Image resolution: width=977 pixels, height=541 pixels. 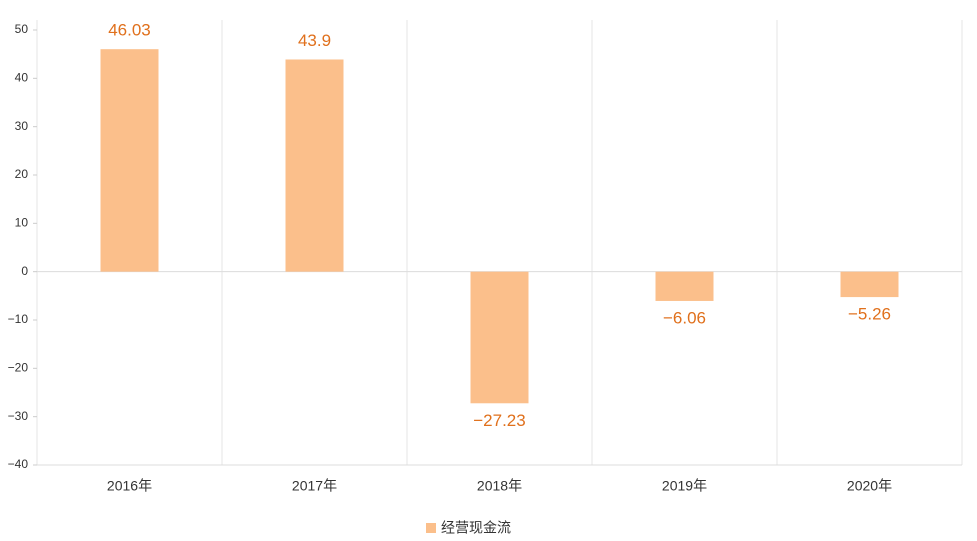 I want to click on y-tick-label: −30, so click(x=18, y=416).